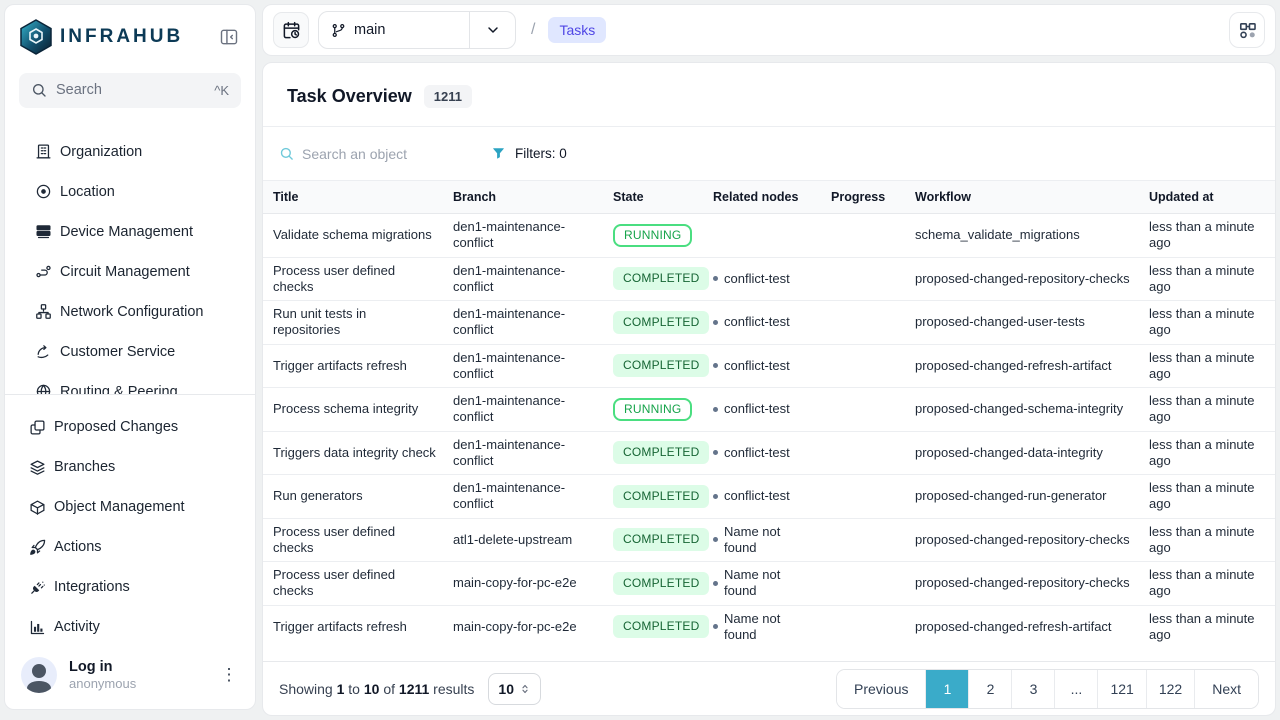 The width and height of the screenshot is (1280, 720). I want to click on circuit-icon, so click(43, 272).